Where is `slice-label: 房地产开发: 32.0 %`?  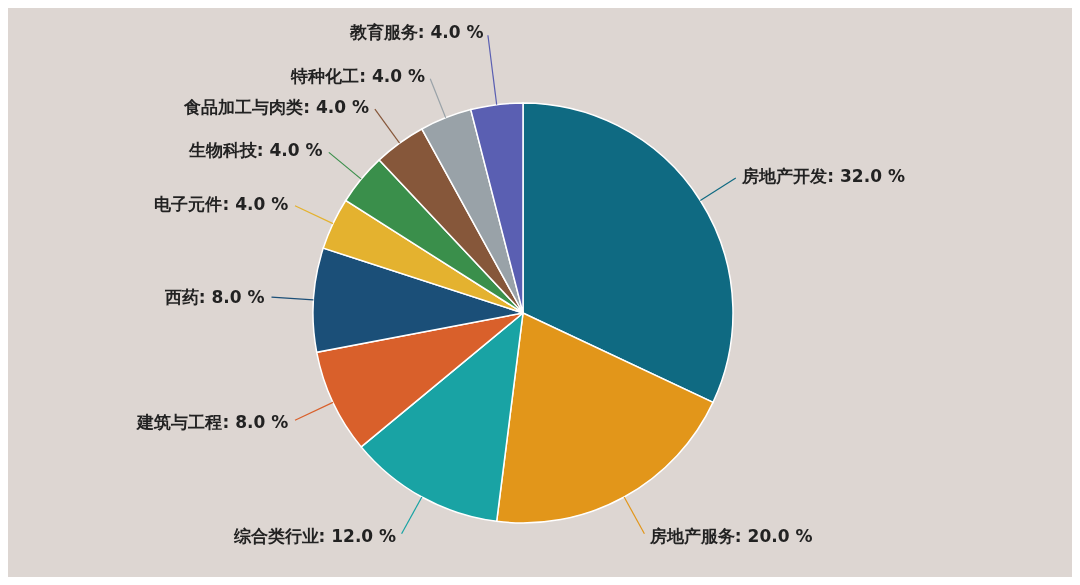 slice-label: 房地产开发: 32.0 % is located at coordinates (823, 176).